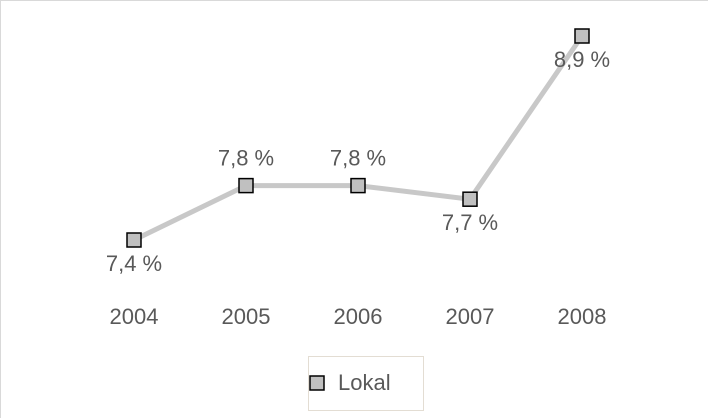  I want to click on data-label: 7,7 %, so click(470, 222).